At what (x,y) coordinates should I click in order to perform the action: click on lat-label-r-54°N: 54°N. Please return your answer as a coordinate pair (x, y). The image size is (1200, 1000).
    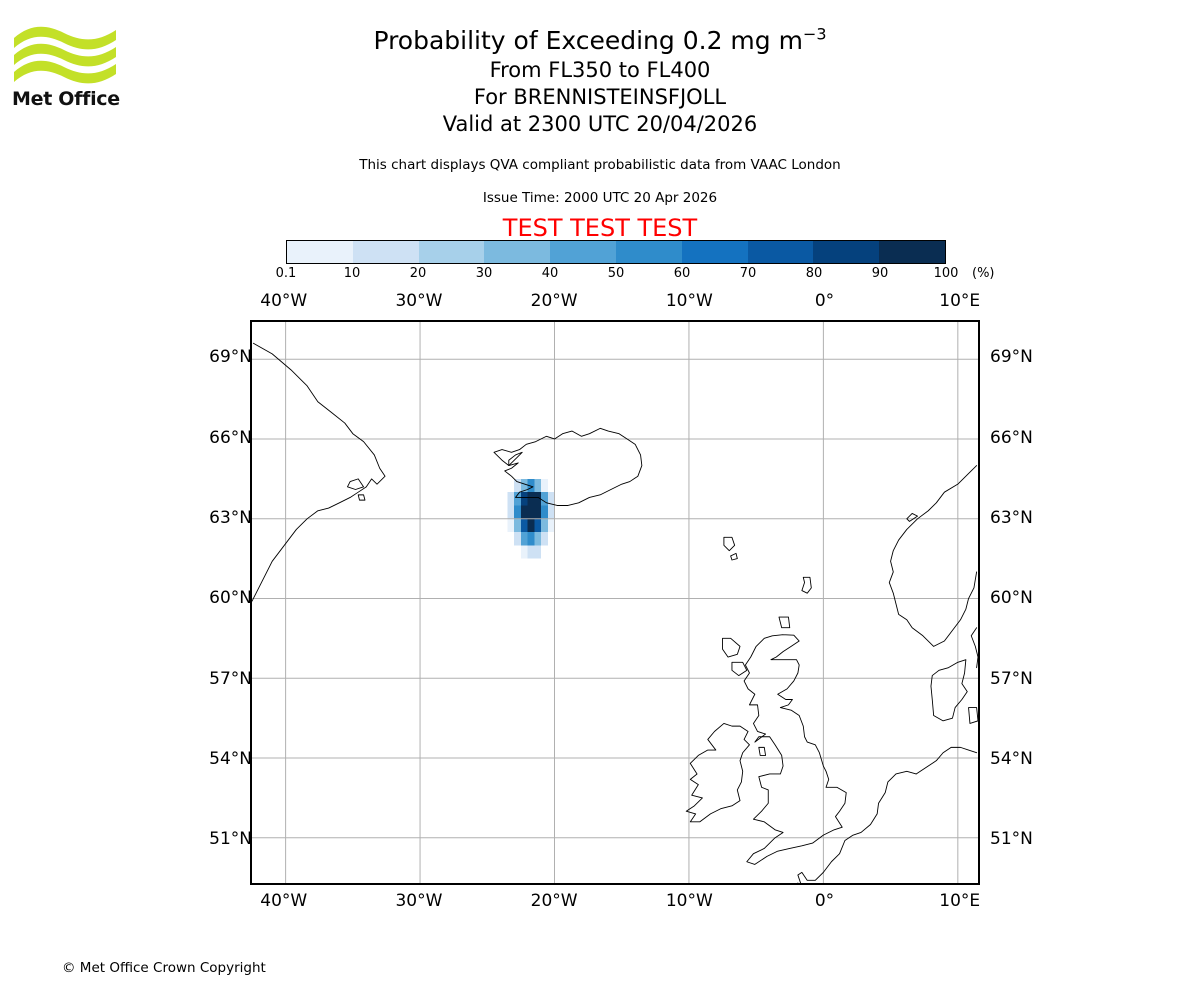
    Looking at the image, I should click on (1011, 759).